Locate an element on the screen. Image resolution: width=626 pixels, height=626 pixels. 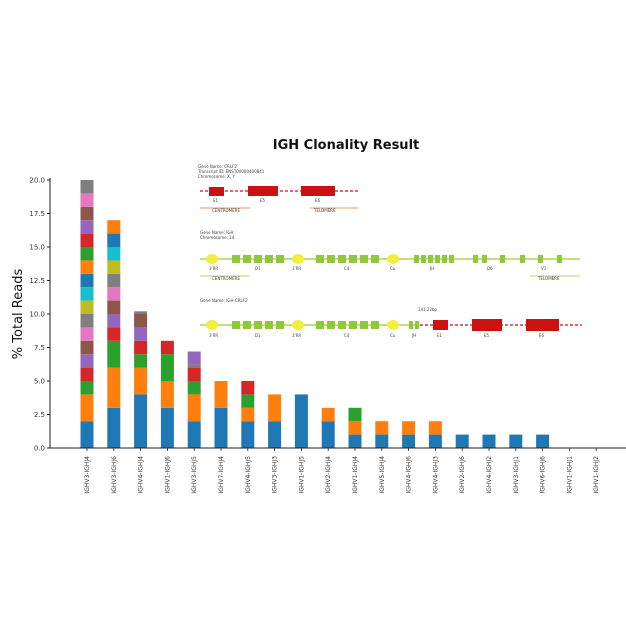
gene2-left-label: CENTROMERE is located at coordinates (226, 278).